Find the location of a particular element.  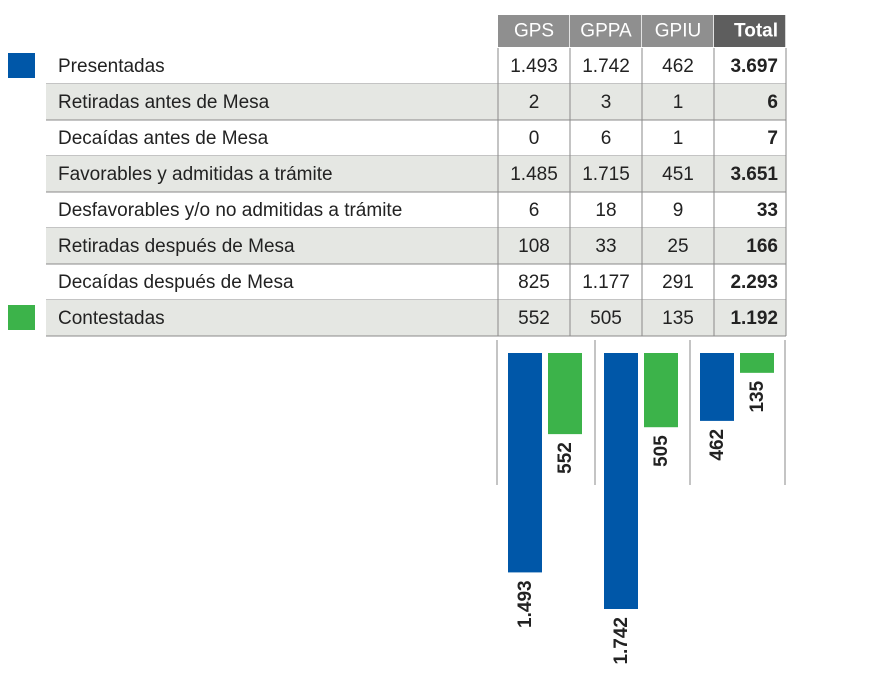

header-label: GPIU is located at coordinates (678, 31).